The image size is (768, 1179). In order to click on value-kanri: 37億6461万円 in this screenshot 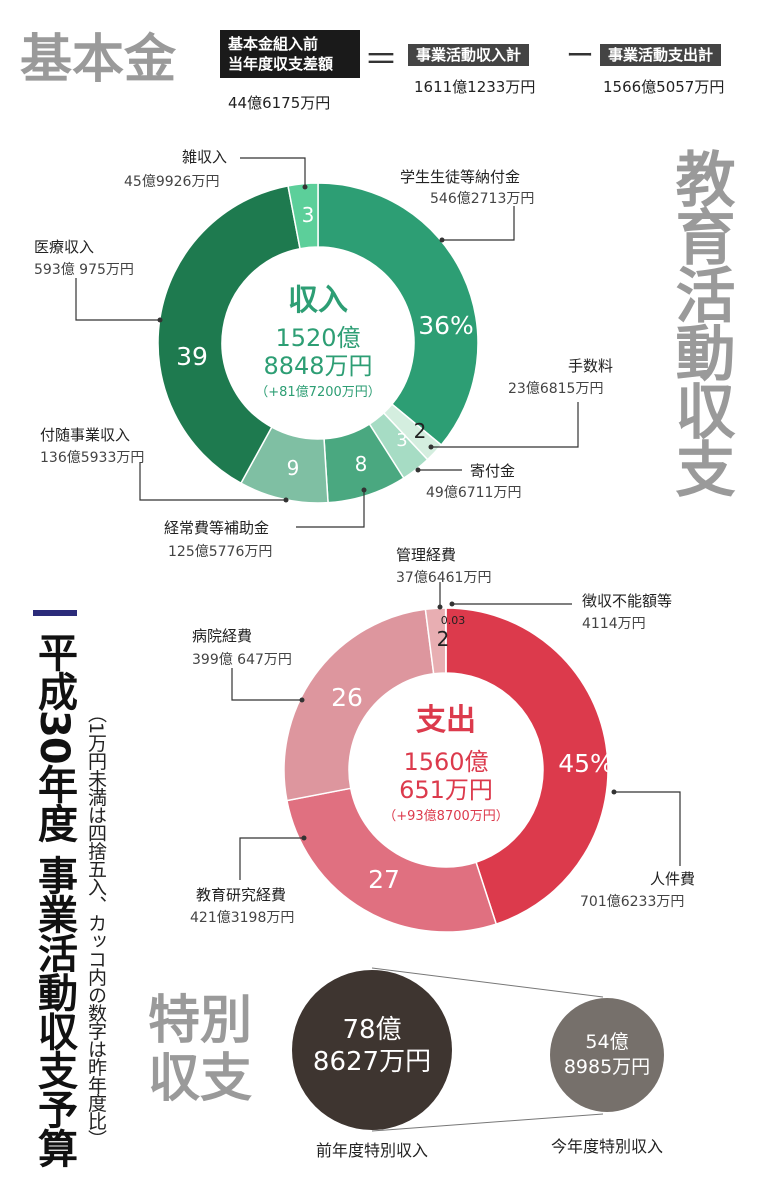, I will do `click(443, 578)`.